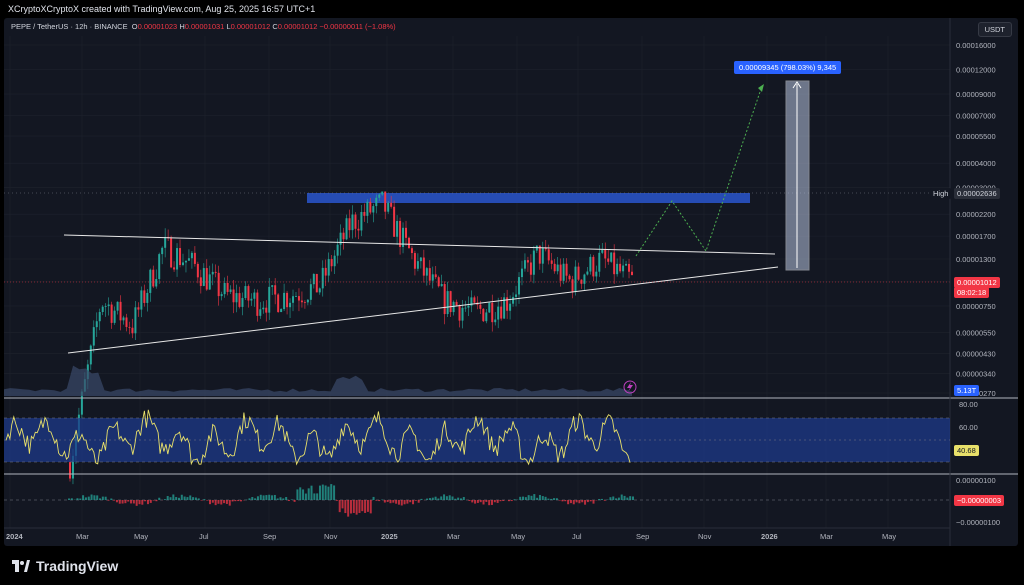  Describe the element at coordinates (528, 198) in the screenshot. I see `resistance-zone` at that location.